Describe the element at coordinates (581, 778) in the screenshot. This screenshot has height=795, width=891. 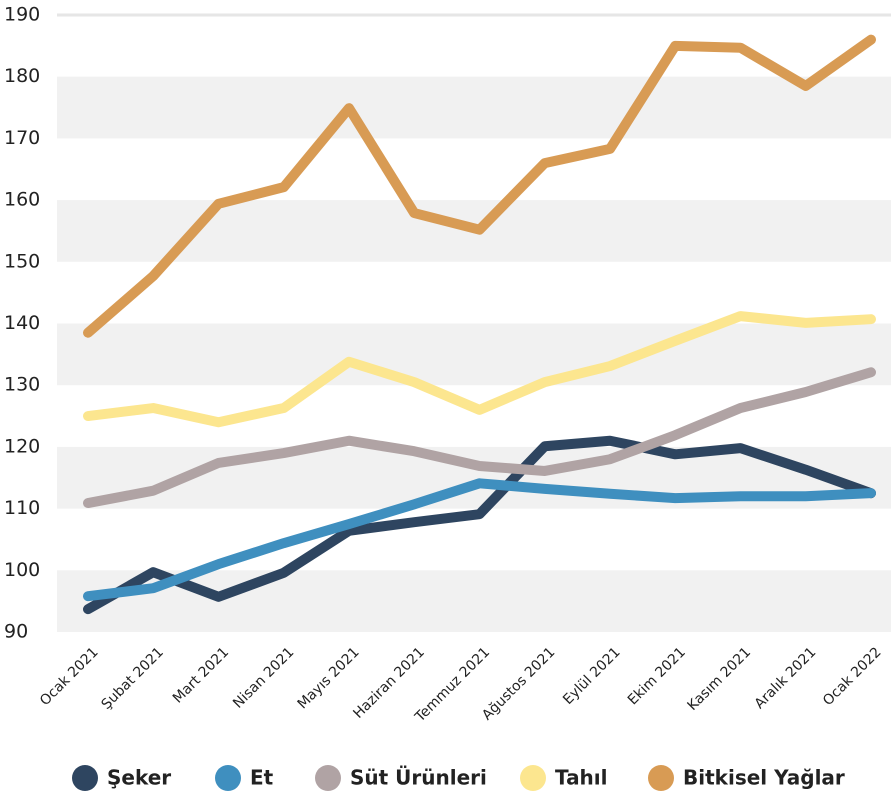
I see `legend-label: Tahıl` at that location.